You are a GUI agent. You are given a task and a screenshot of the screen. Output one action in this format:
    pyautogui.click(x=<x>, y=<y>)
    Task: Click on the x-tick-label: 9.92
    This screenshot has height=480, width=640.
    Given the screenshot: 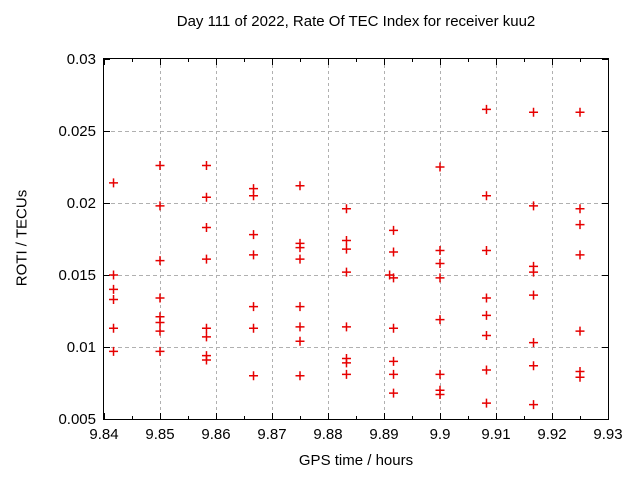 What is the action you would take?
    pyautogui.click(x=551, y=434)
    